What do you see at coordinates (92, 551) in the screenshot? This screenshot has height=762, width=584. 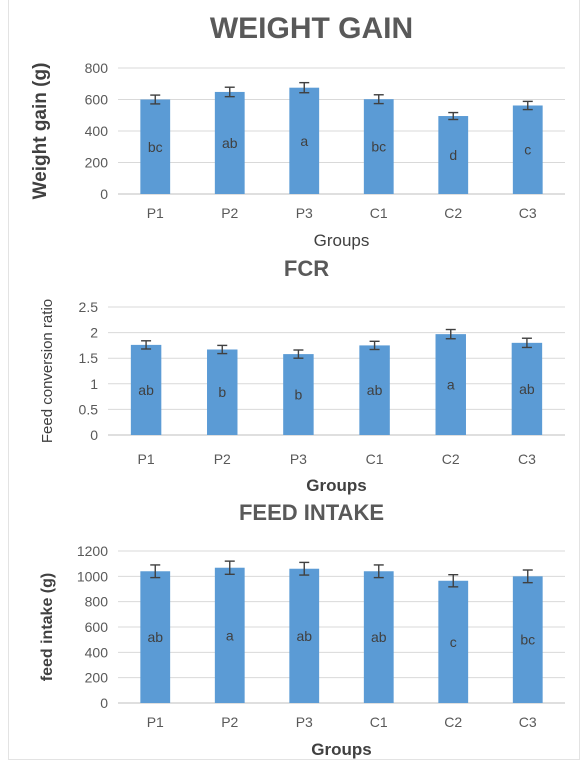 I see `y-tick-label: 1200` at bounding box center [92, 551].